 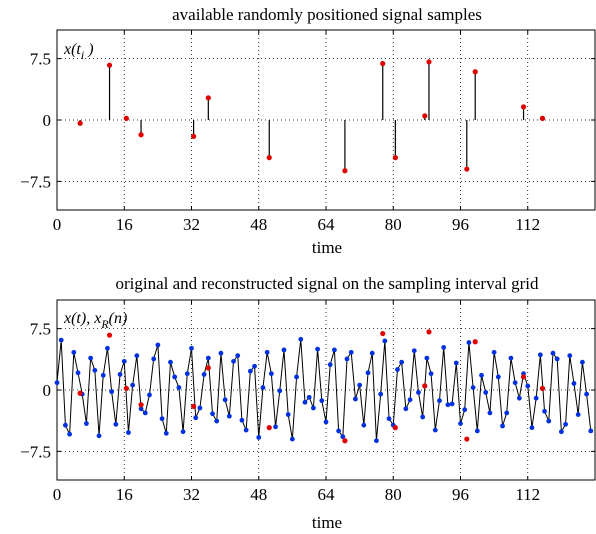 I want to click on x-tick-label: 112, so click(x=527, y=224).